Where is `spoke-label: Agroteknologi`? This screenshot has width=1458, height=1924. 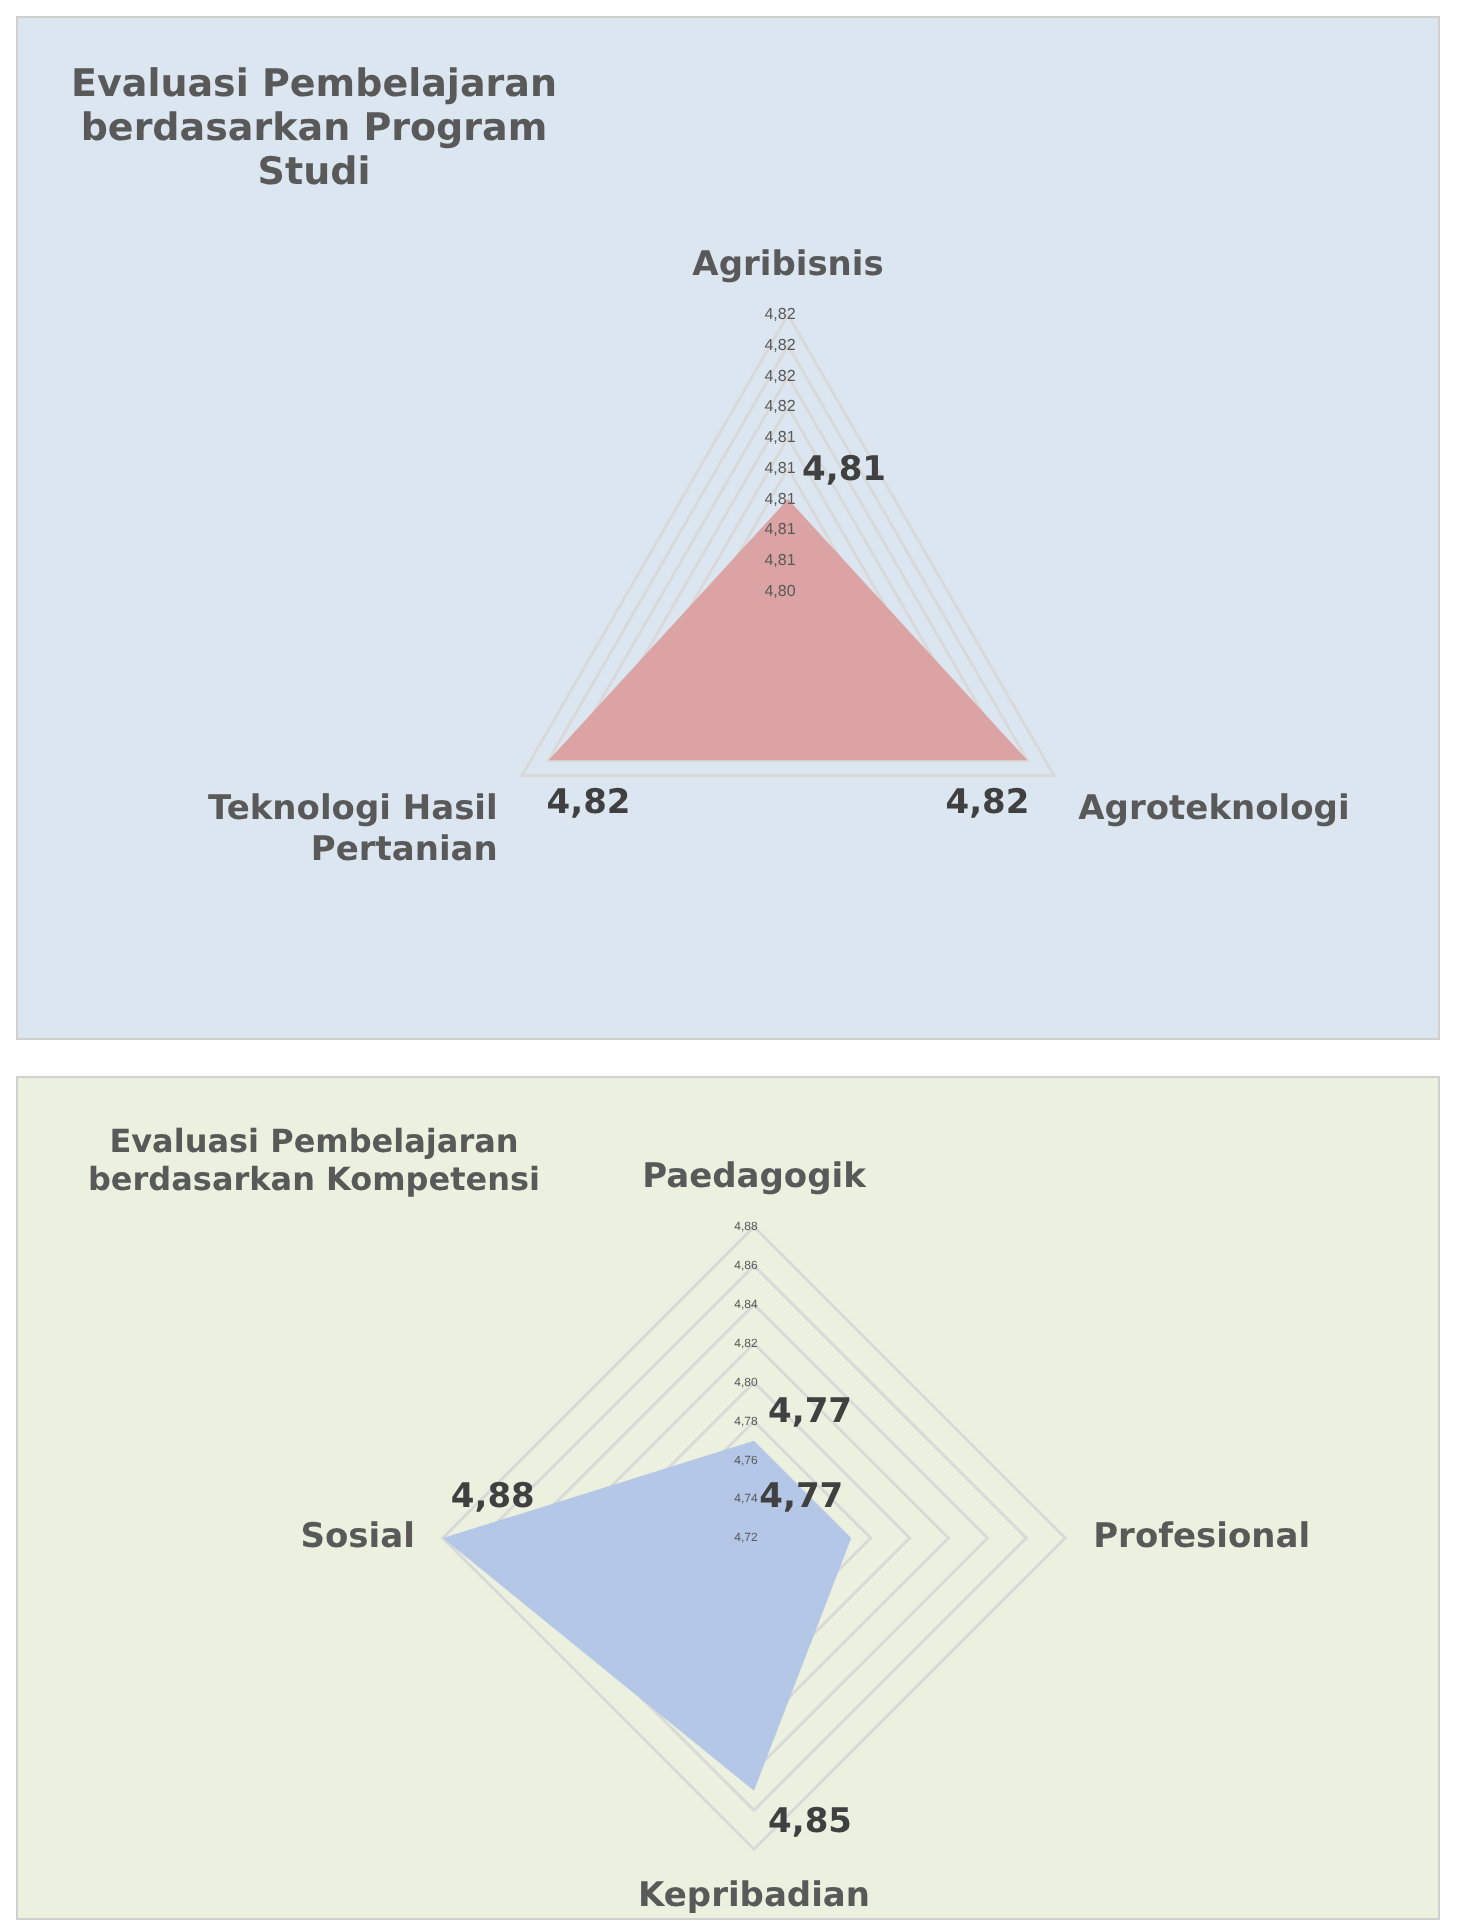
spoke-label: Agroteknologi is located at coordinates (1214, 808).